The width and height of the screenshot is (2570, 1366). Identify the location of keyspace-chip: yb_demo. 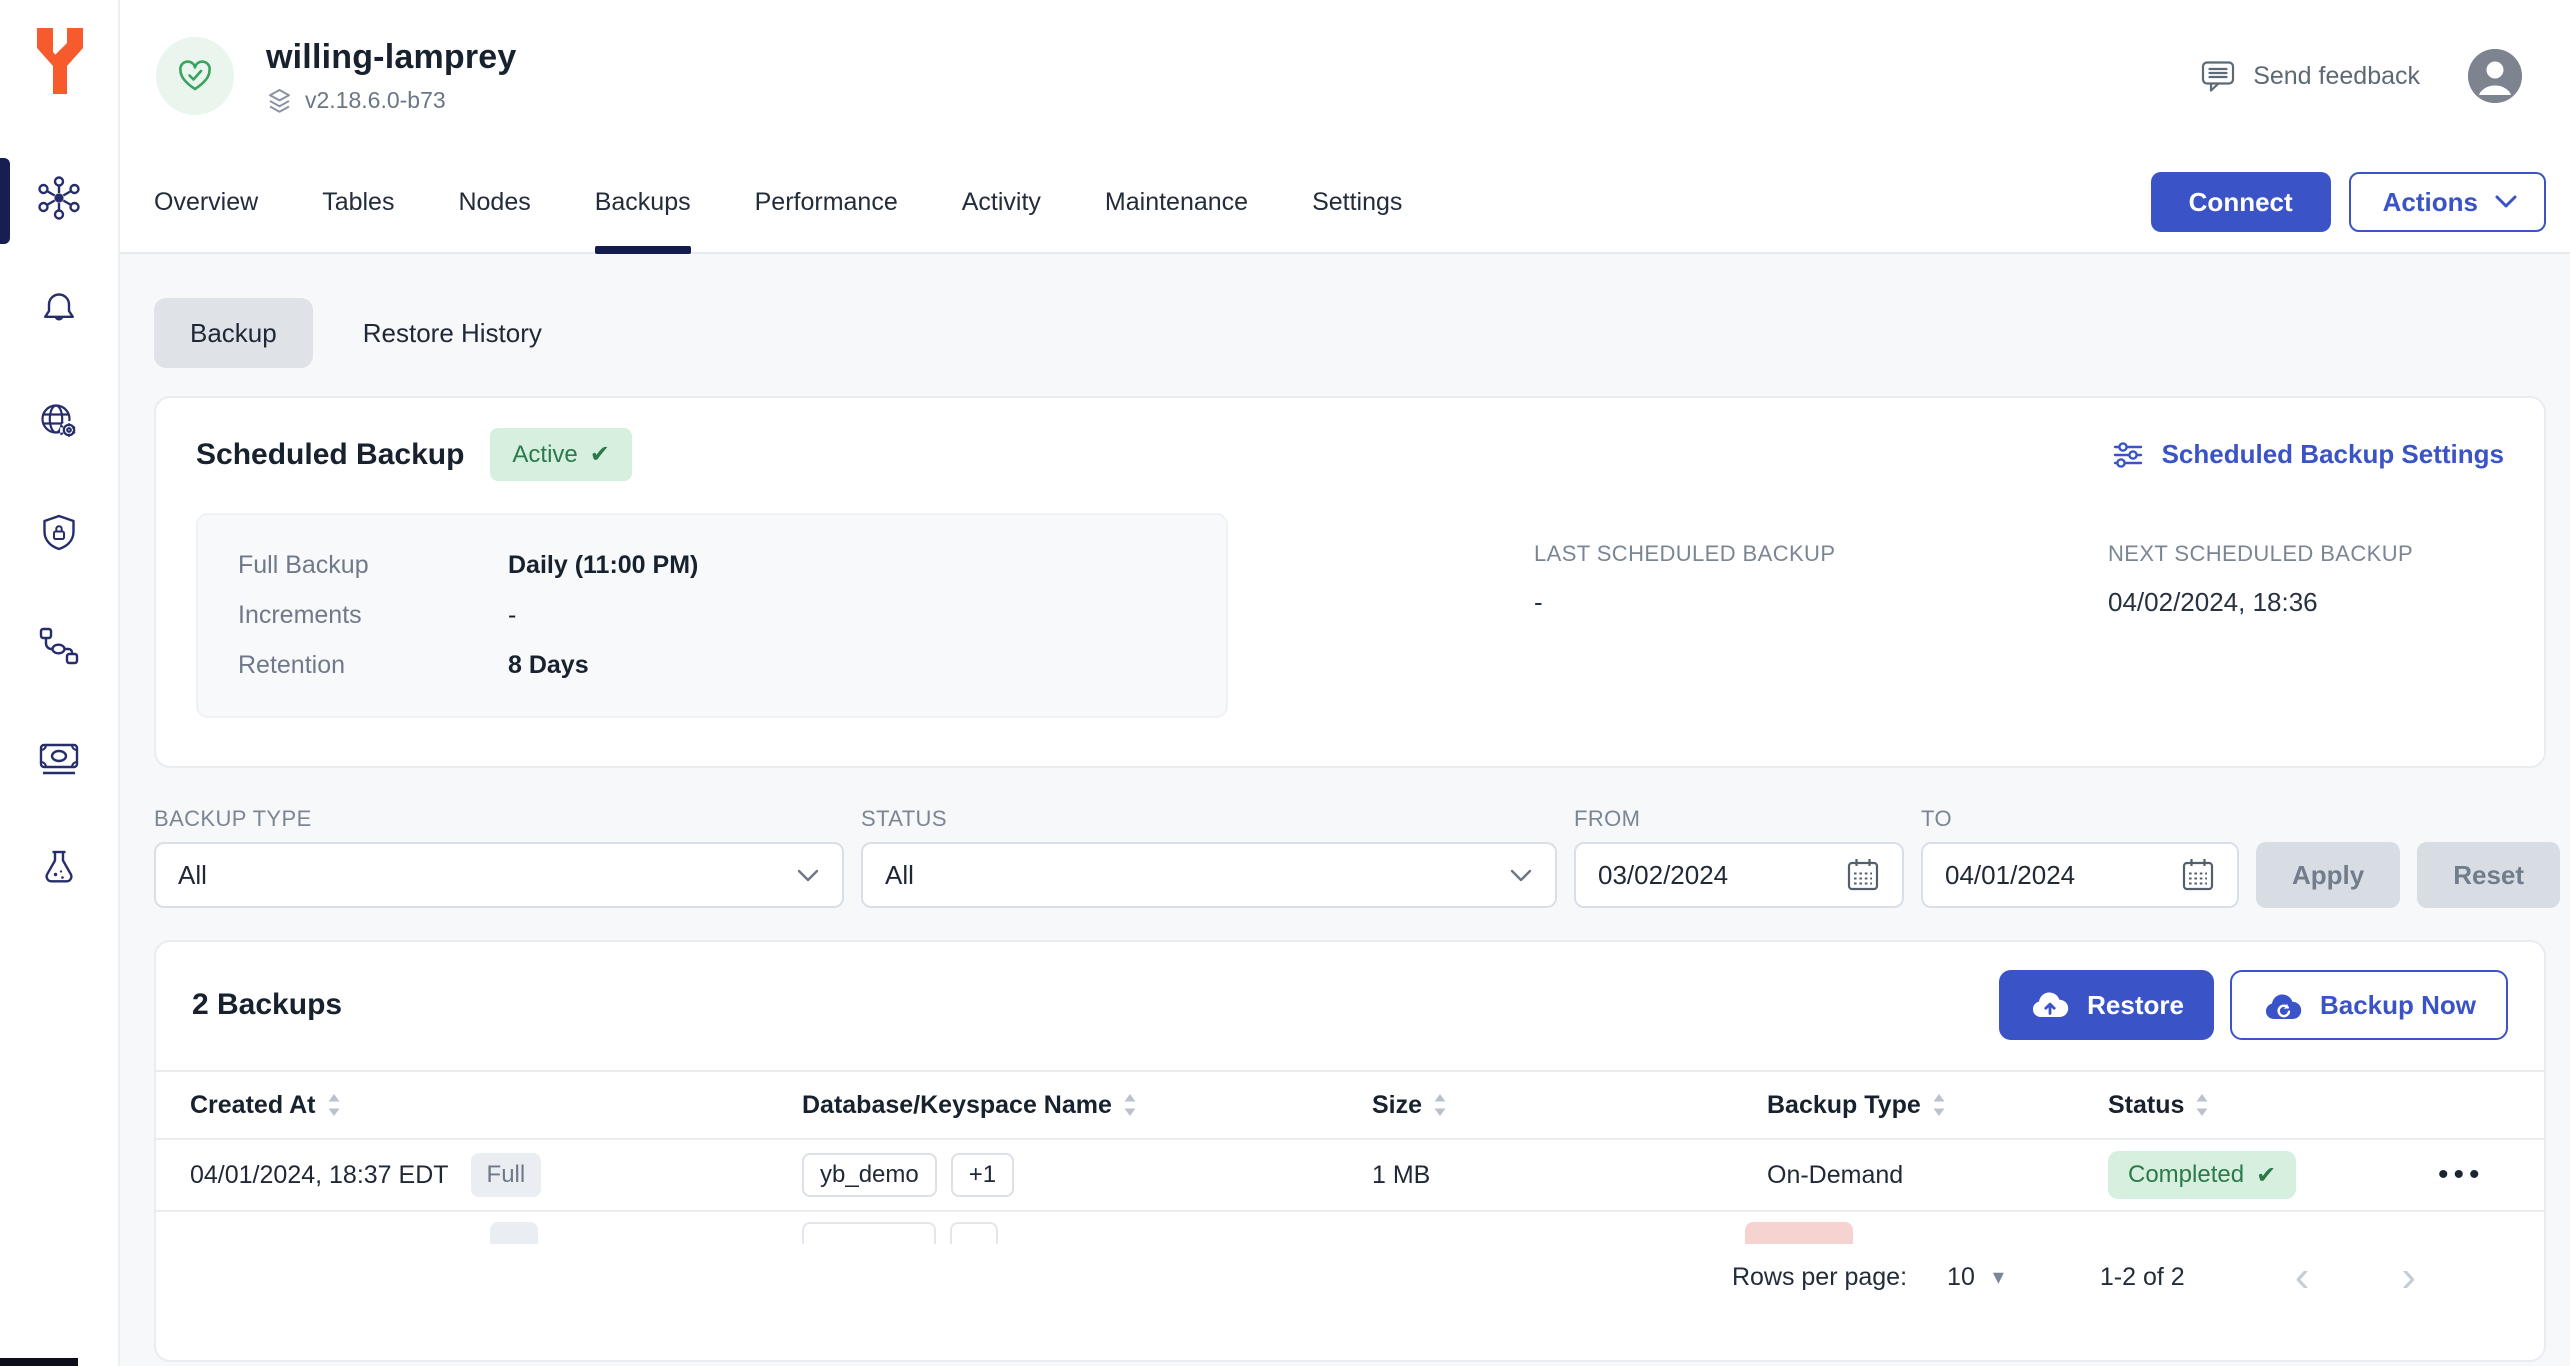
(869, 1175).